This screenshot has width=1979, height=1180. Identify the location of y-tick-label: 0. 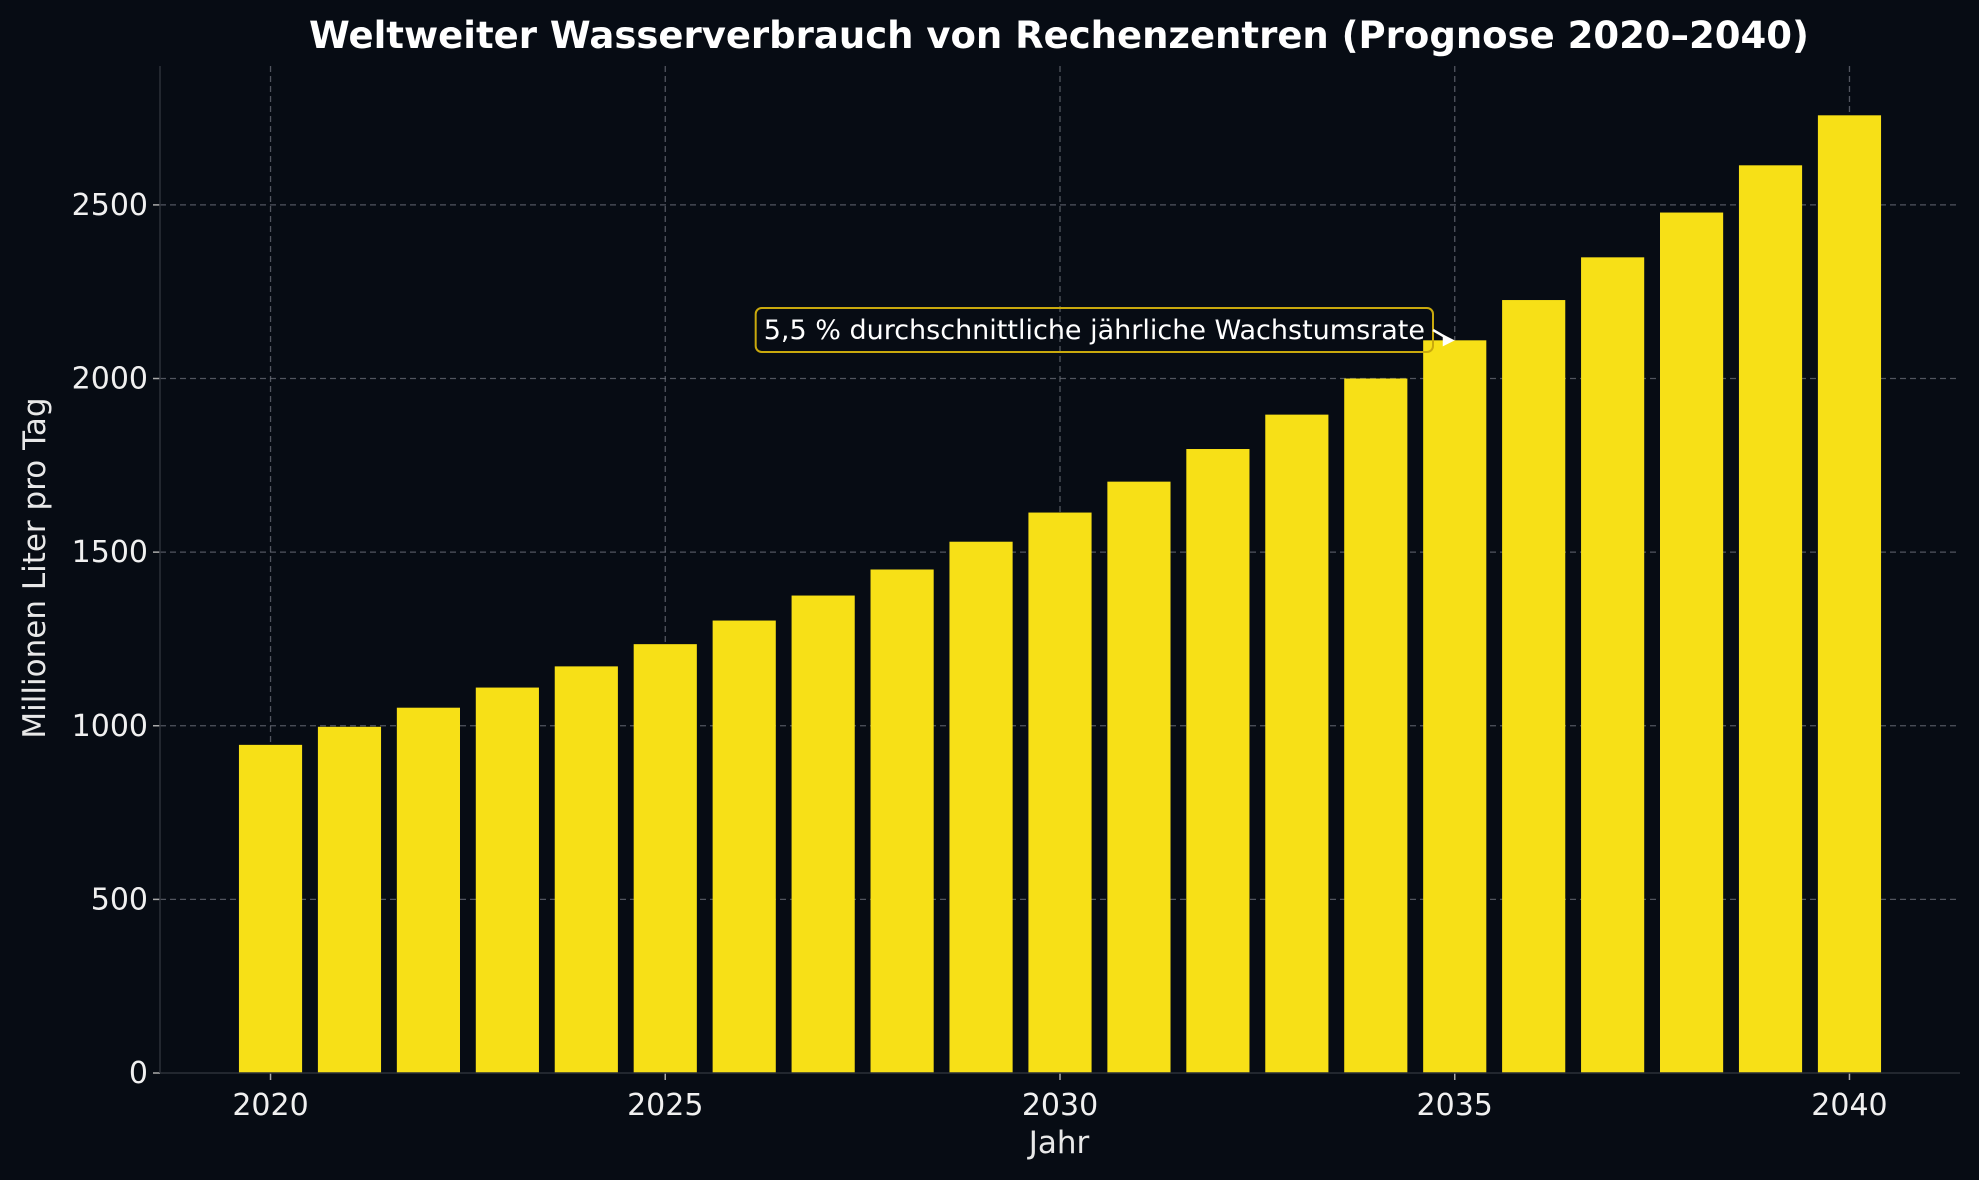
(138, 1073).